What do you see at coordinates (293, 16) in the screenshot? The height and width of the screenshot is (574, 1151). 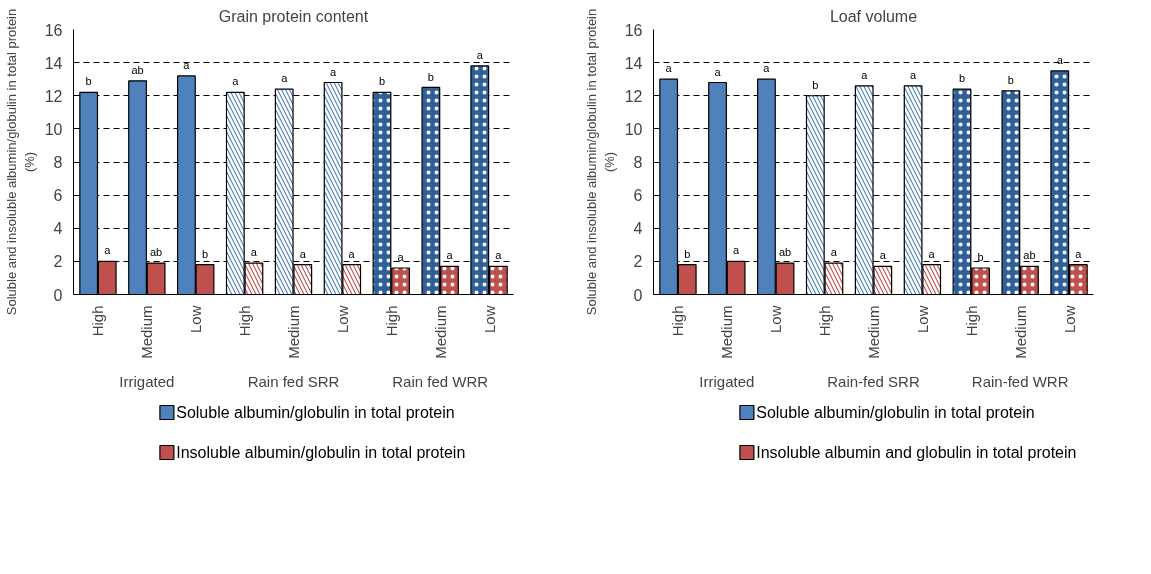 I see `chart-title: Grain protein content` at bounding box center [293, 16].